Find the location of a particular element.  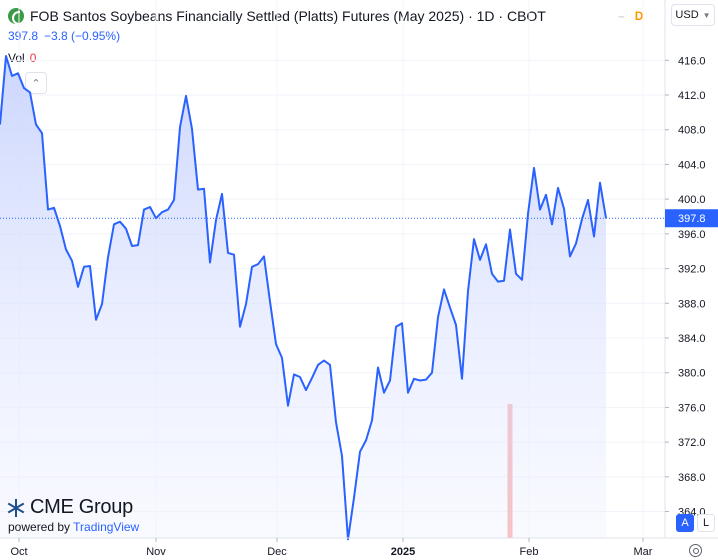

symbol-logo-icon is located at coordinates (16, 16).